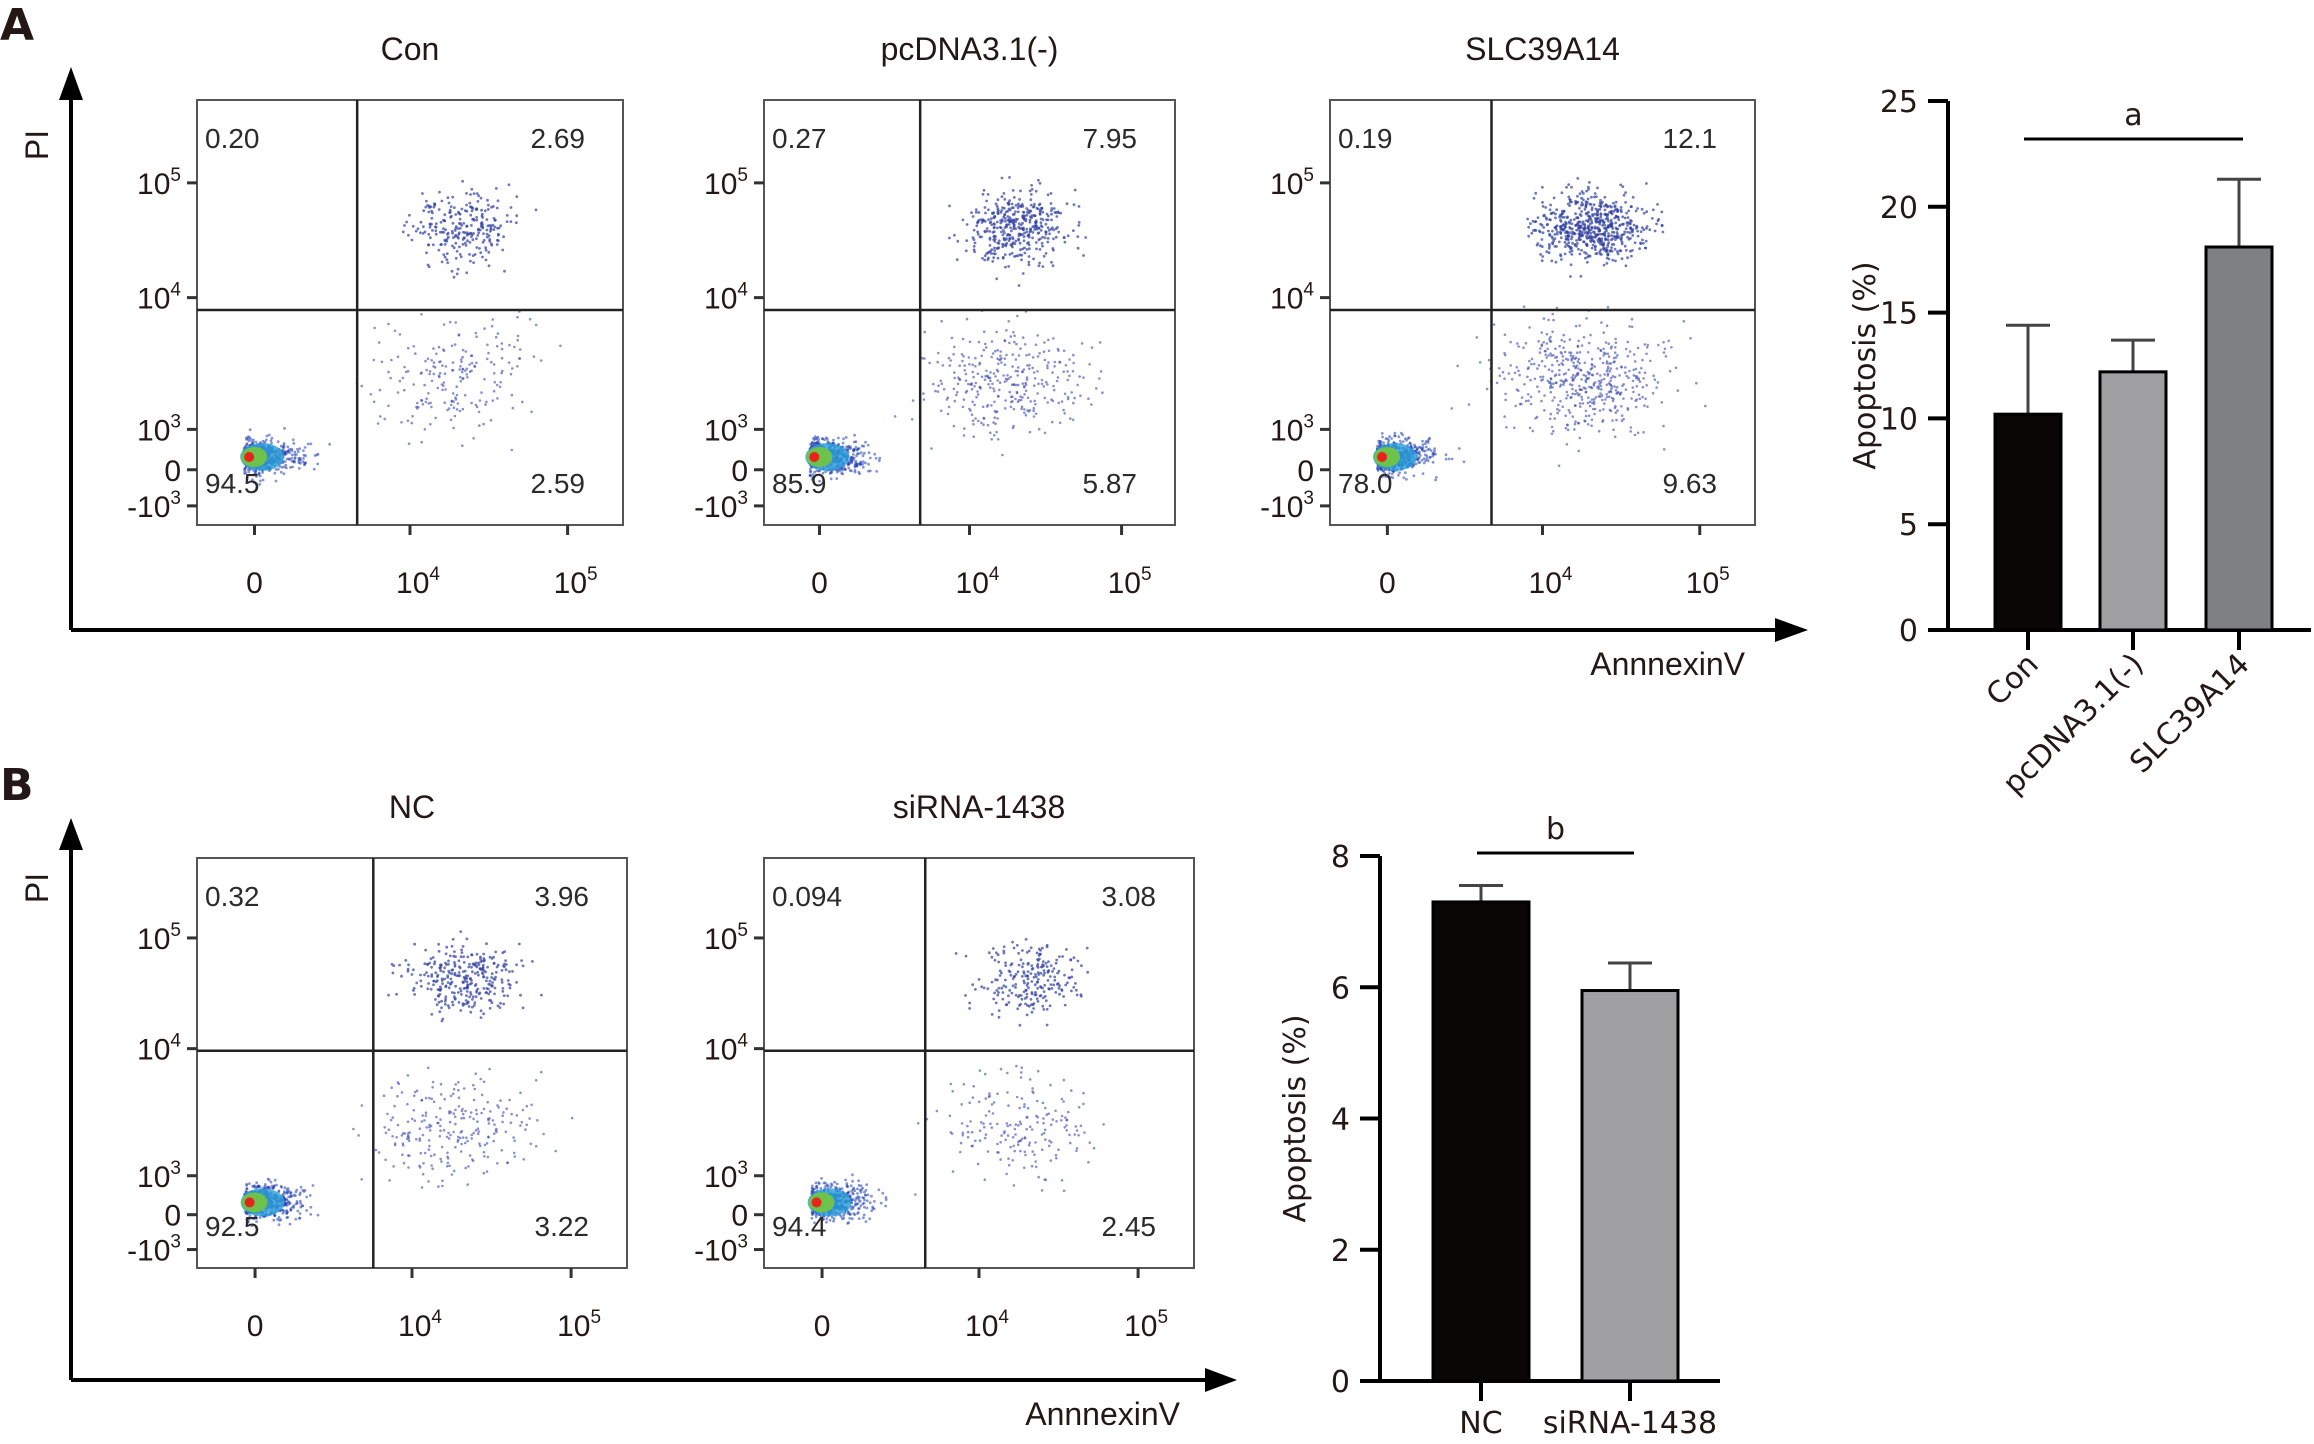 Image resolution: width=2314 pixels, height=1444 pixels. Describe the element at coordinates (175, 421) in the screenshot. I see `tick-exponent: 3` at that location.